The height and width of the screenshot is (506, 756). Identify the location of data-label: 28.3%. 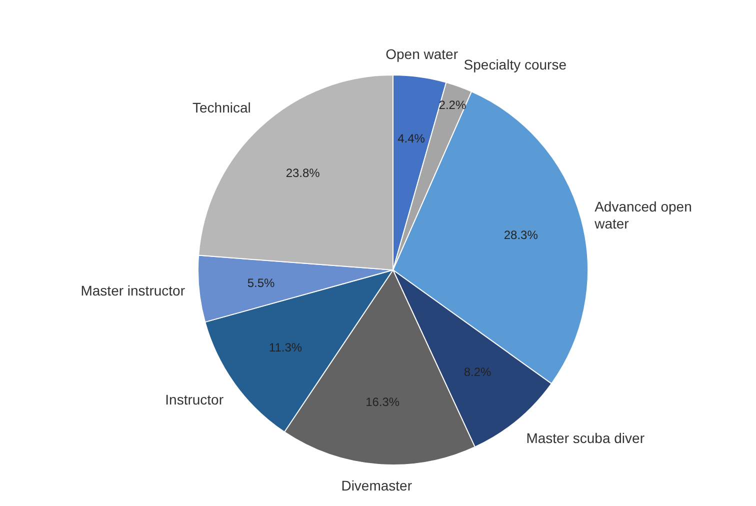
(521, 235).